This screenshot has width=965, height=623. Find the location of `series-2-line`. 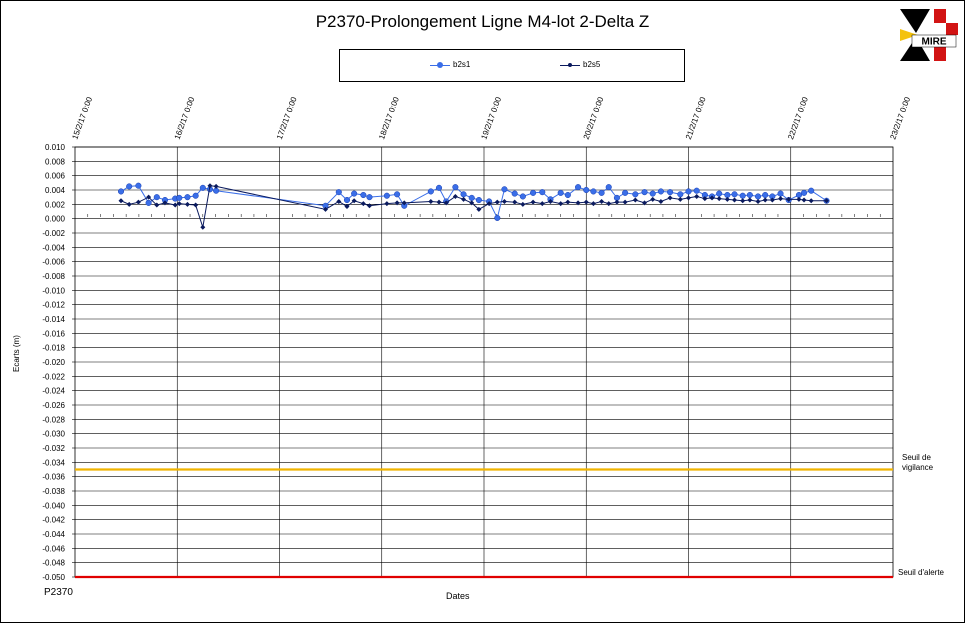

series-2-line is located at coordinates (473, 206).